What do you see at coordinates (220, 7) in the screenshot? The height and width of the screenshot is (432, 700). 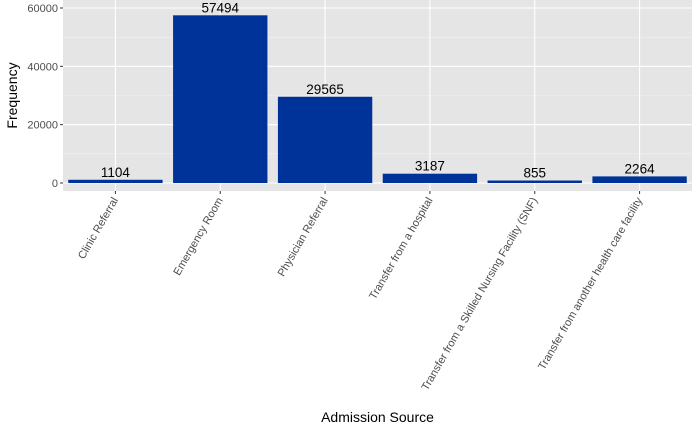 I see `data-label: 57494` at bounding box center [220, 7].